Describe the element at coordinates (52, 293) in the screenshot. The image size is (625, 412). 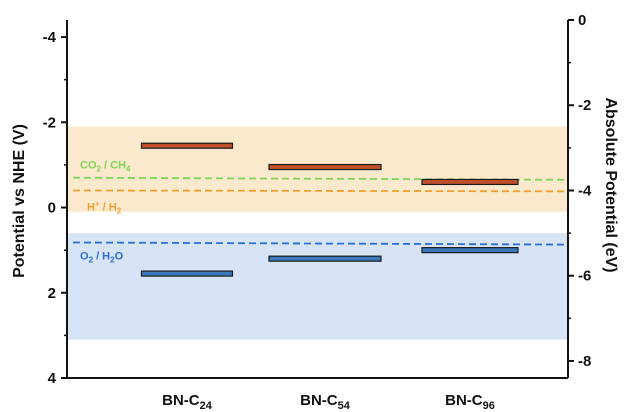
I see `y-tick-label: 2` at that location.